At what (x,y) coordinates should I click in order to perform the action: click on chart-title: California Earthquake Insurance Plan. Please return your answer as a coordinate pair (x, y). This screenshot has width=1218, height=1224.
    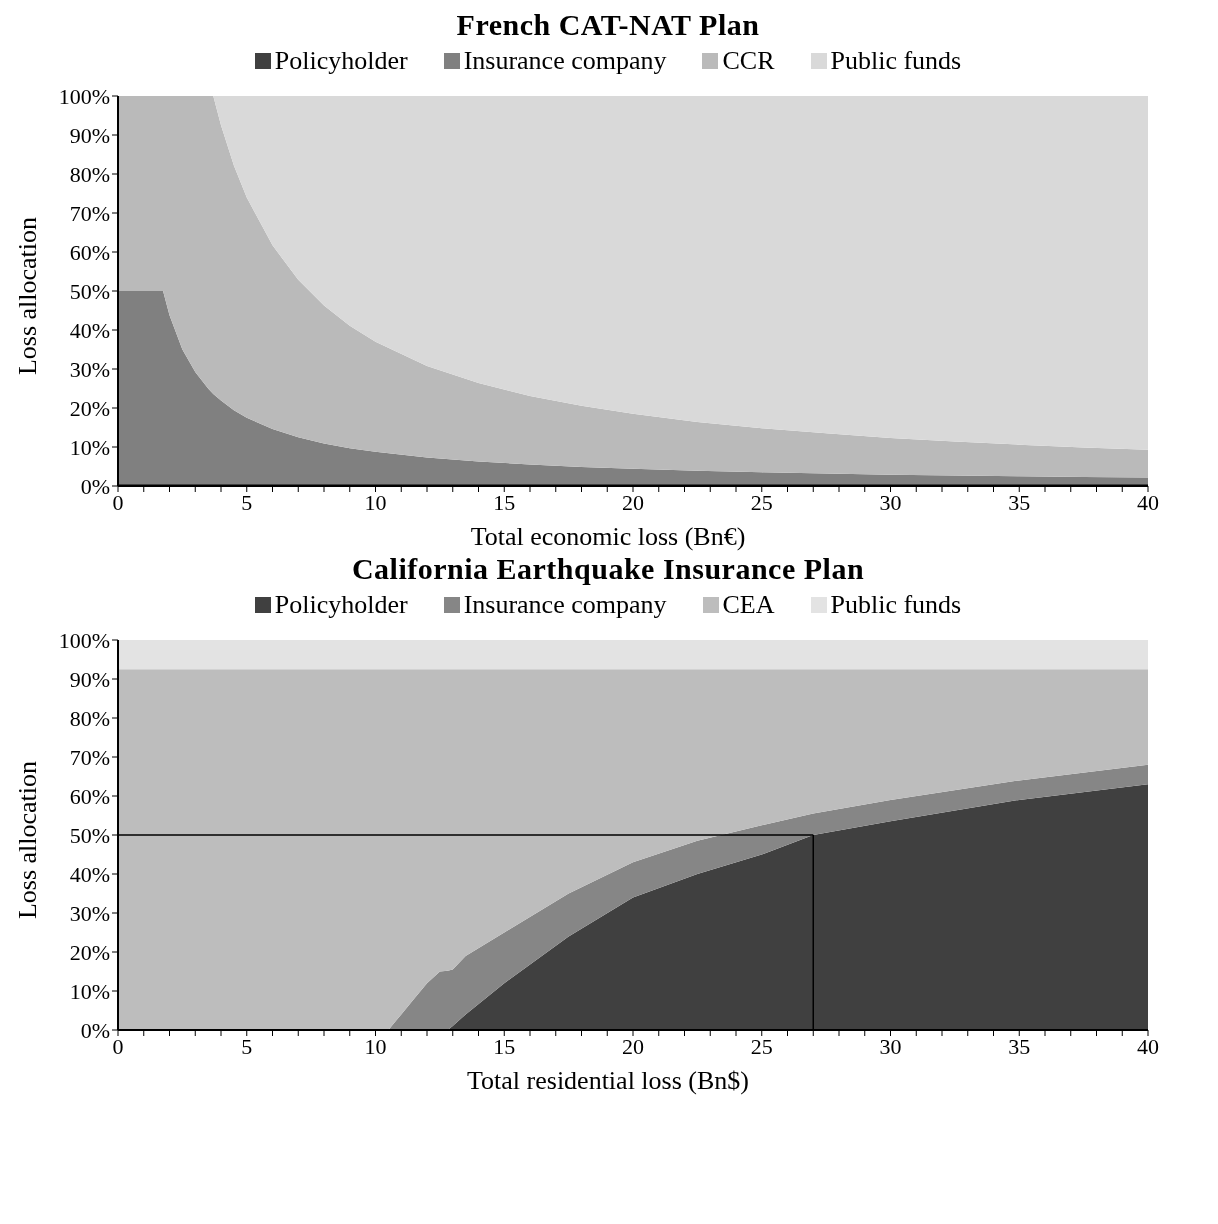
    Looking at the image, I should click on (608, 569).